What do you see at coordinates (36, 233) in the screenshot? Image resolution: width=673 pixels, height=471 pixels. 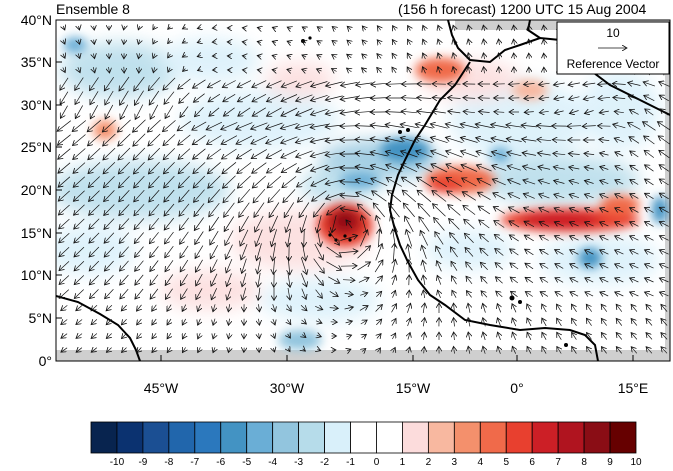 I see `lat-label: 15°N` at bounding box center [36, 233].